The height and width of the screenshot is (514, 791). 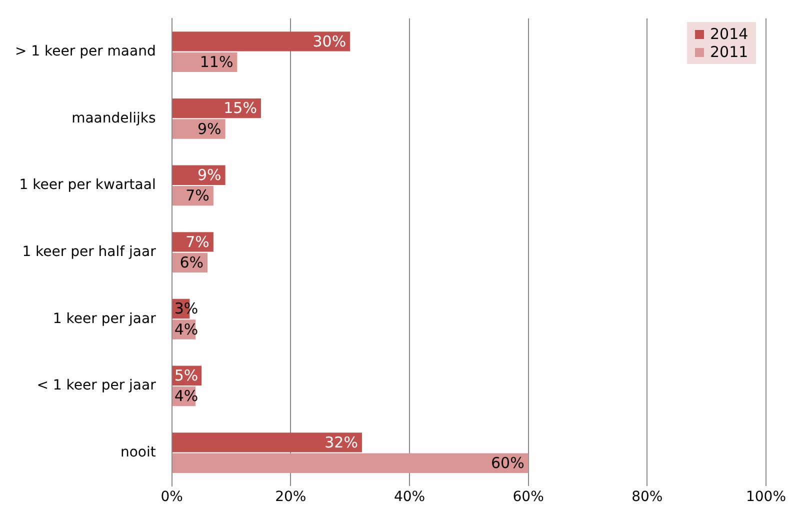 I want to click on x-tick-label: 40%, so click(x=410, y=497).